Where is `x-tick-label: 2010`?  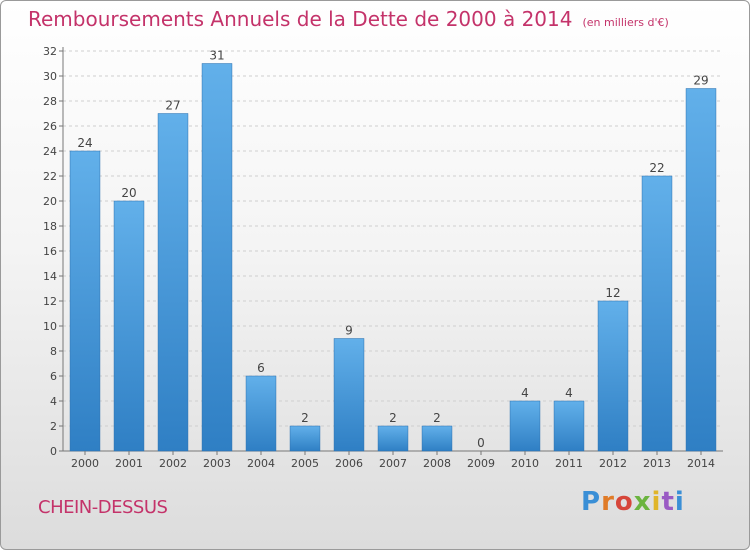
x-tick-label: 2010 is located at coordinates (525, 463).